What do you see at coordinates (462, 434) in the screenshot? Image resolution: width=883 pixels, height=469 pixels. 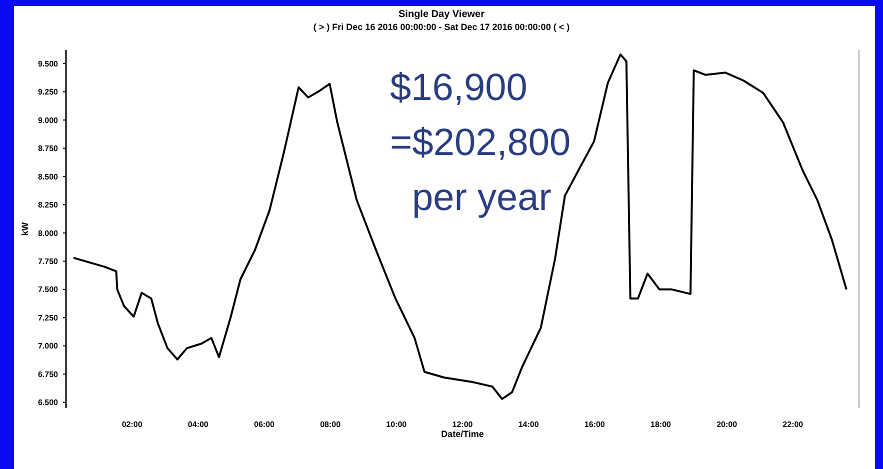 I see `x-axis-title: Date/Time` at bounding box center [462, 434].